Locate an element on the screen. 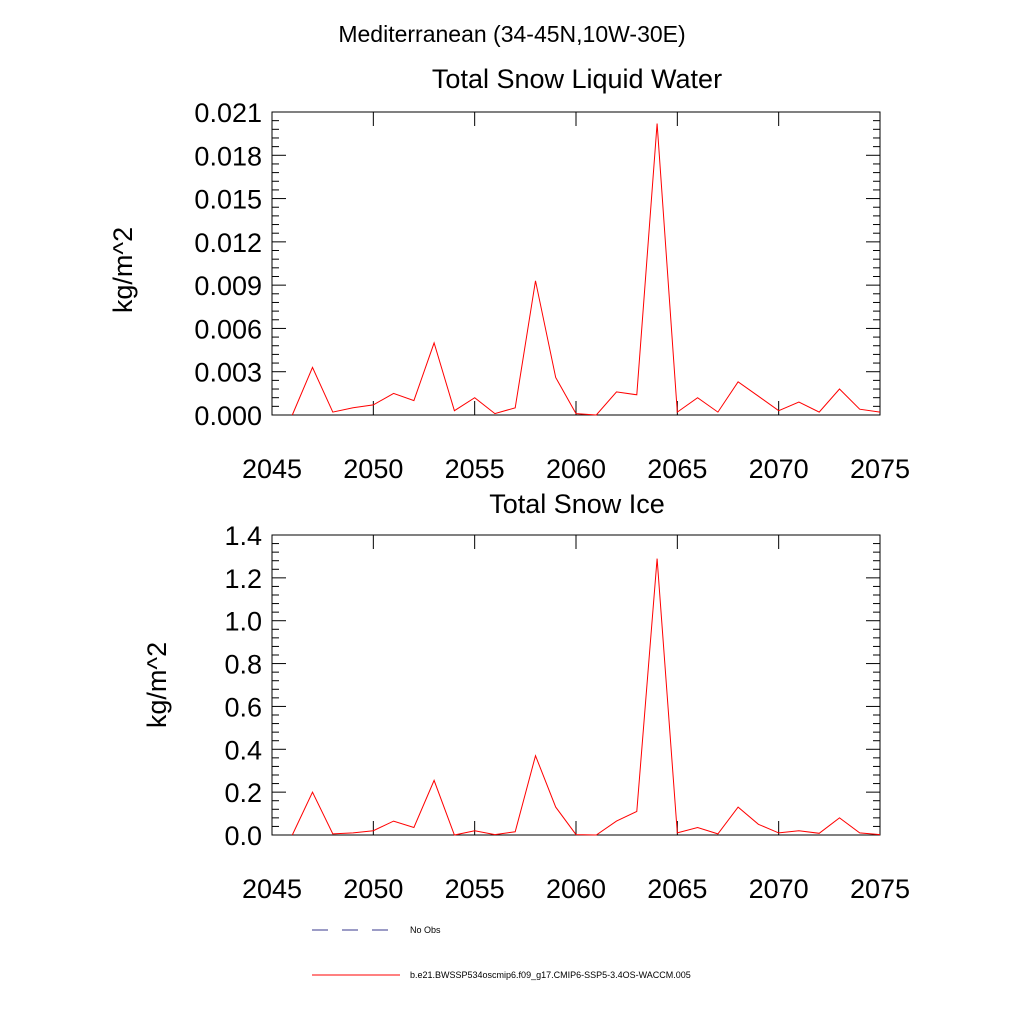  y-tick-label: 1.4 is located at coordinates (243, 536).